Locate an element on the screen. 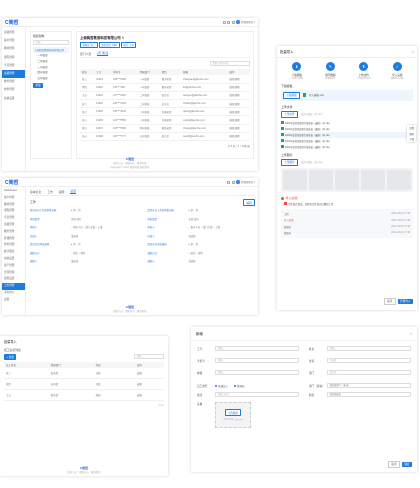  upload-file-button: 上传文件 is located at coordinates (289, 114).